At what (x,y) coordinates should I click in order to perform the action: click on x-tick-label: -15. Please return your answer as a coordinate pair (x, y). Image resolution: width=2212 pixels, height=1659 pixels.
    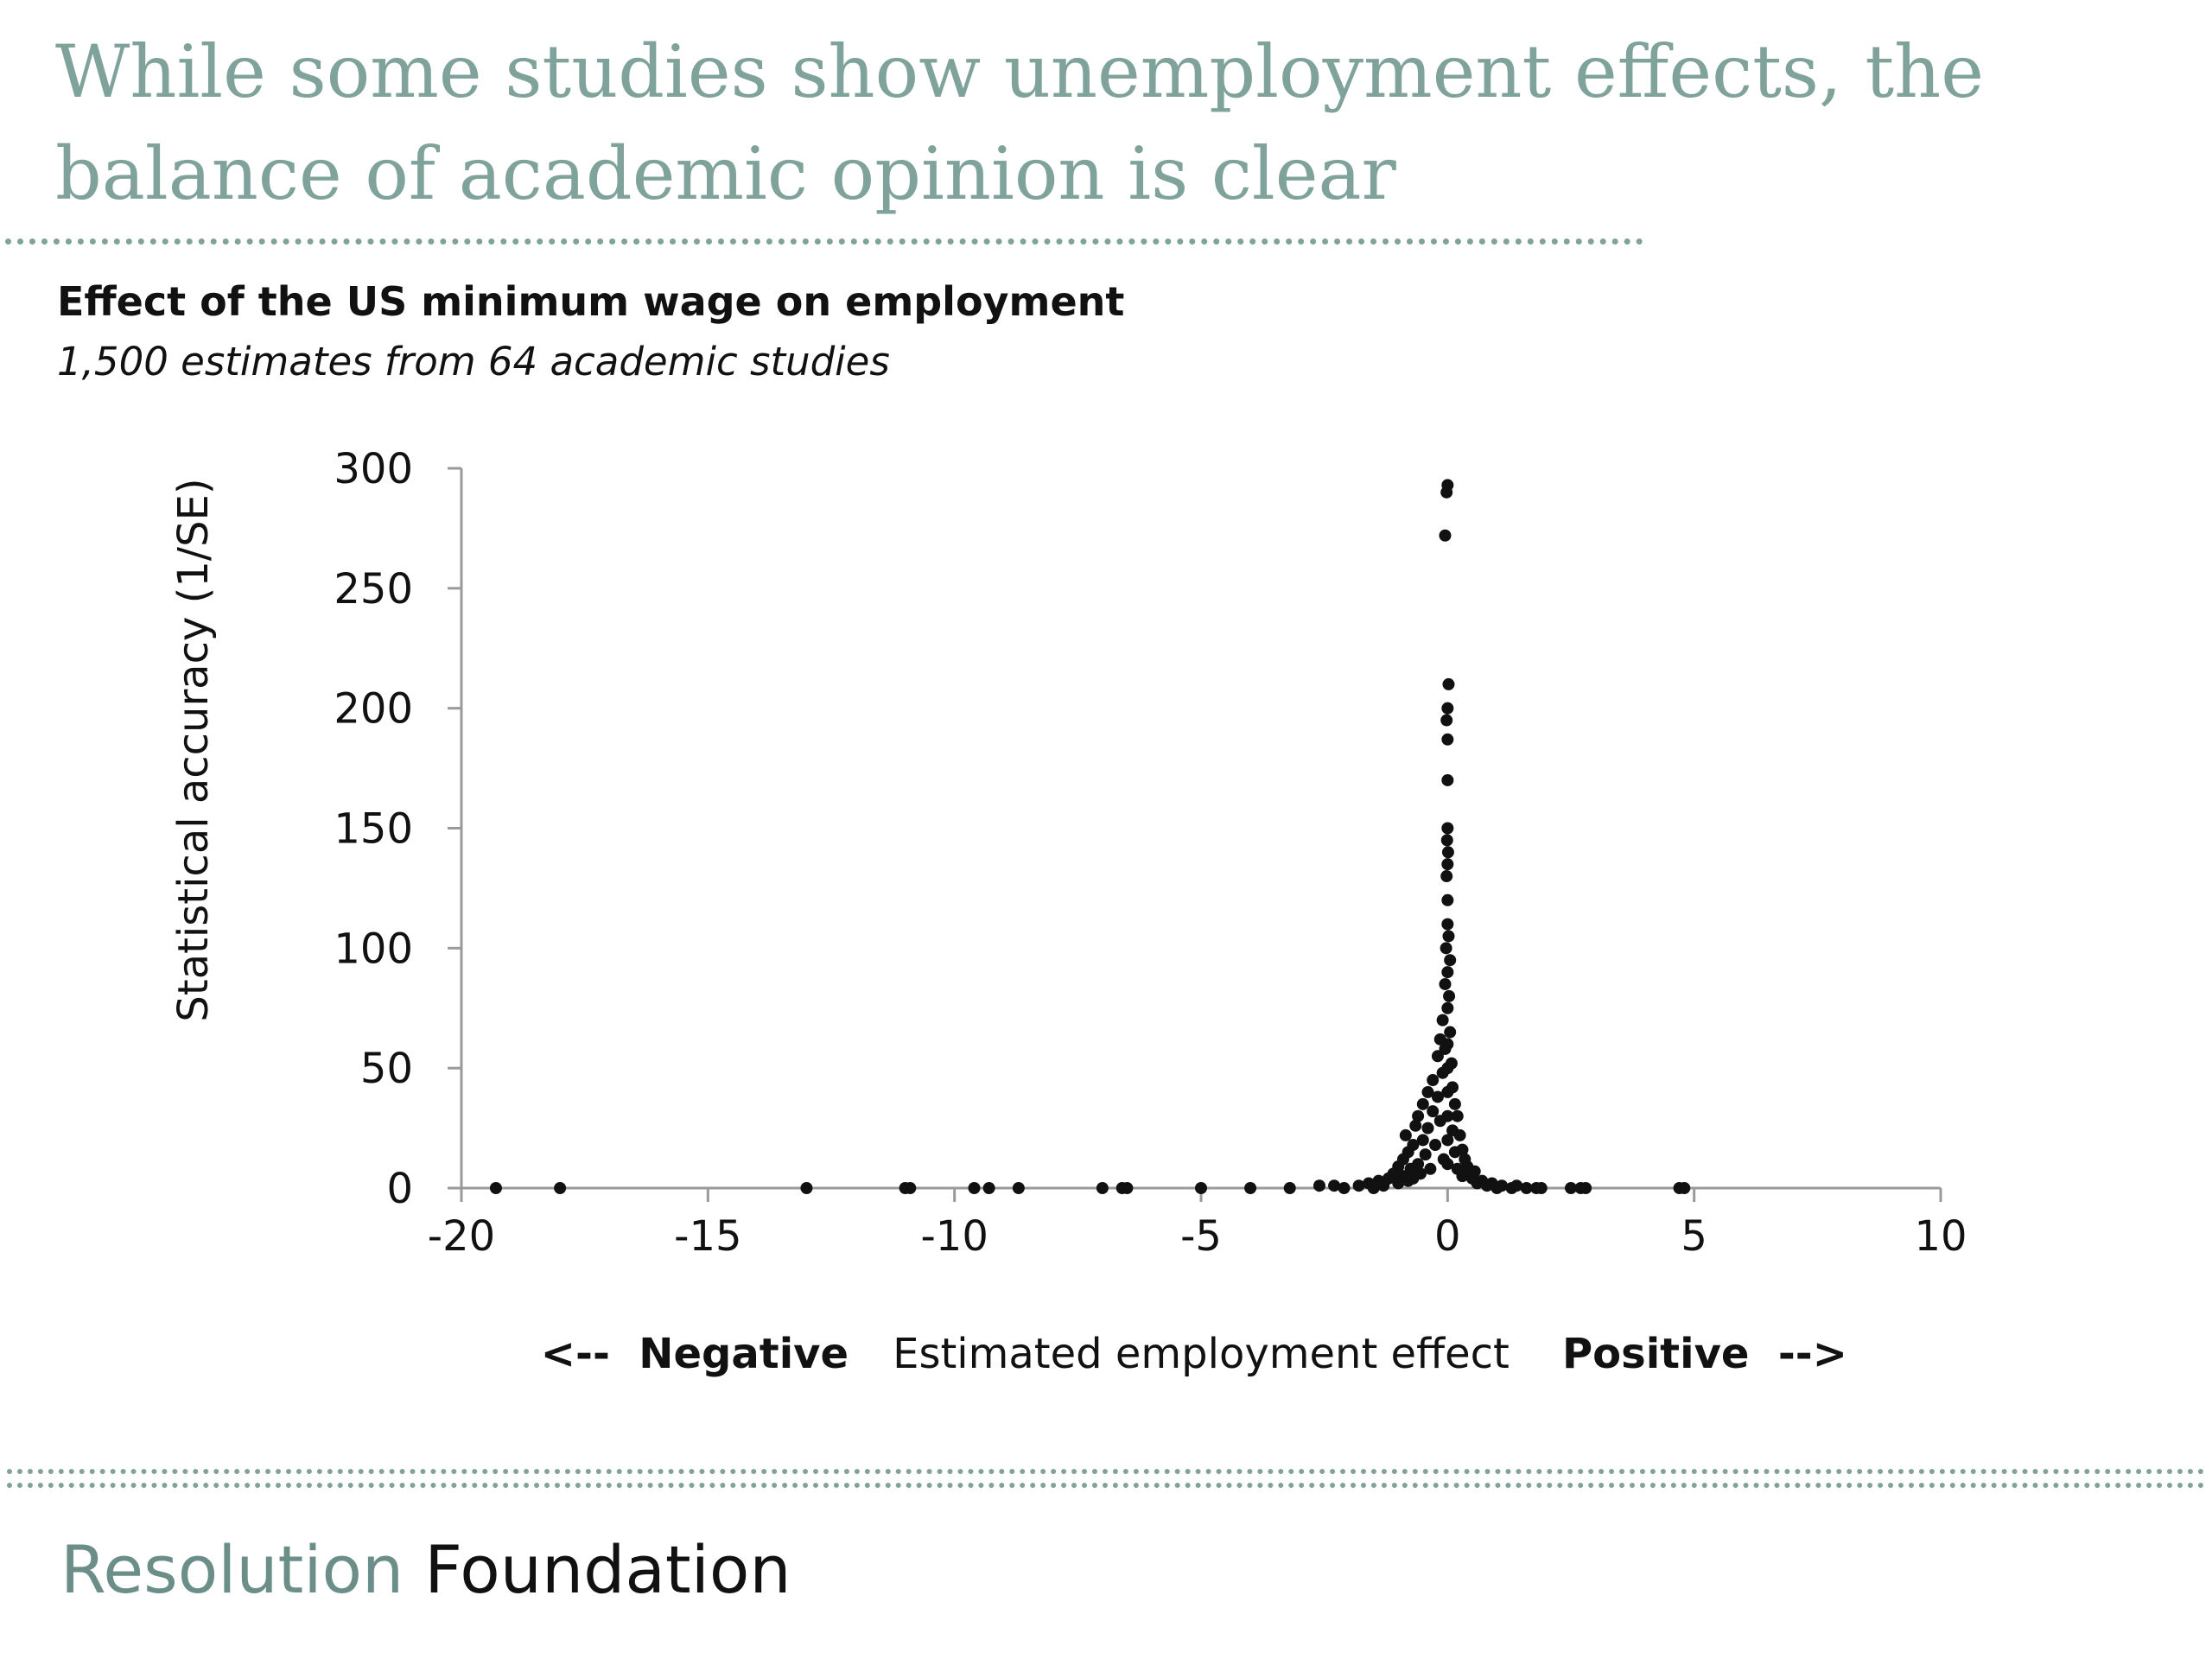
    Looking at the image, I should click on (707, 1236).